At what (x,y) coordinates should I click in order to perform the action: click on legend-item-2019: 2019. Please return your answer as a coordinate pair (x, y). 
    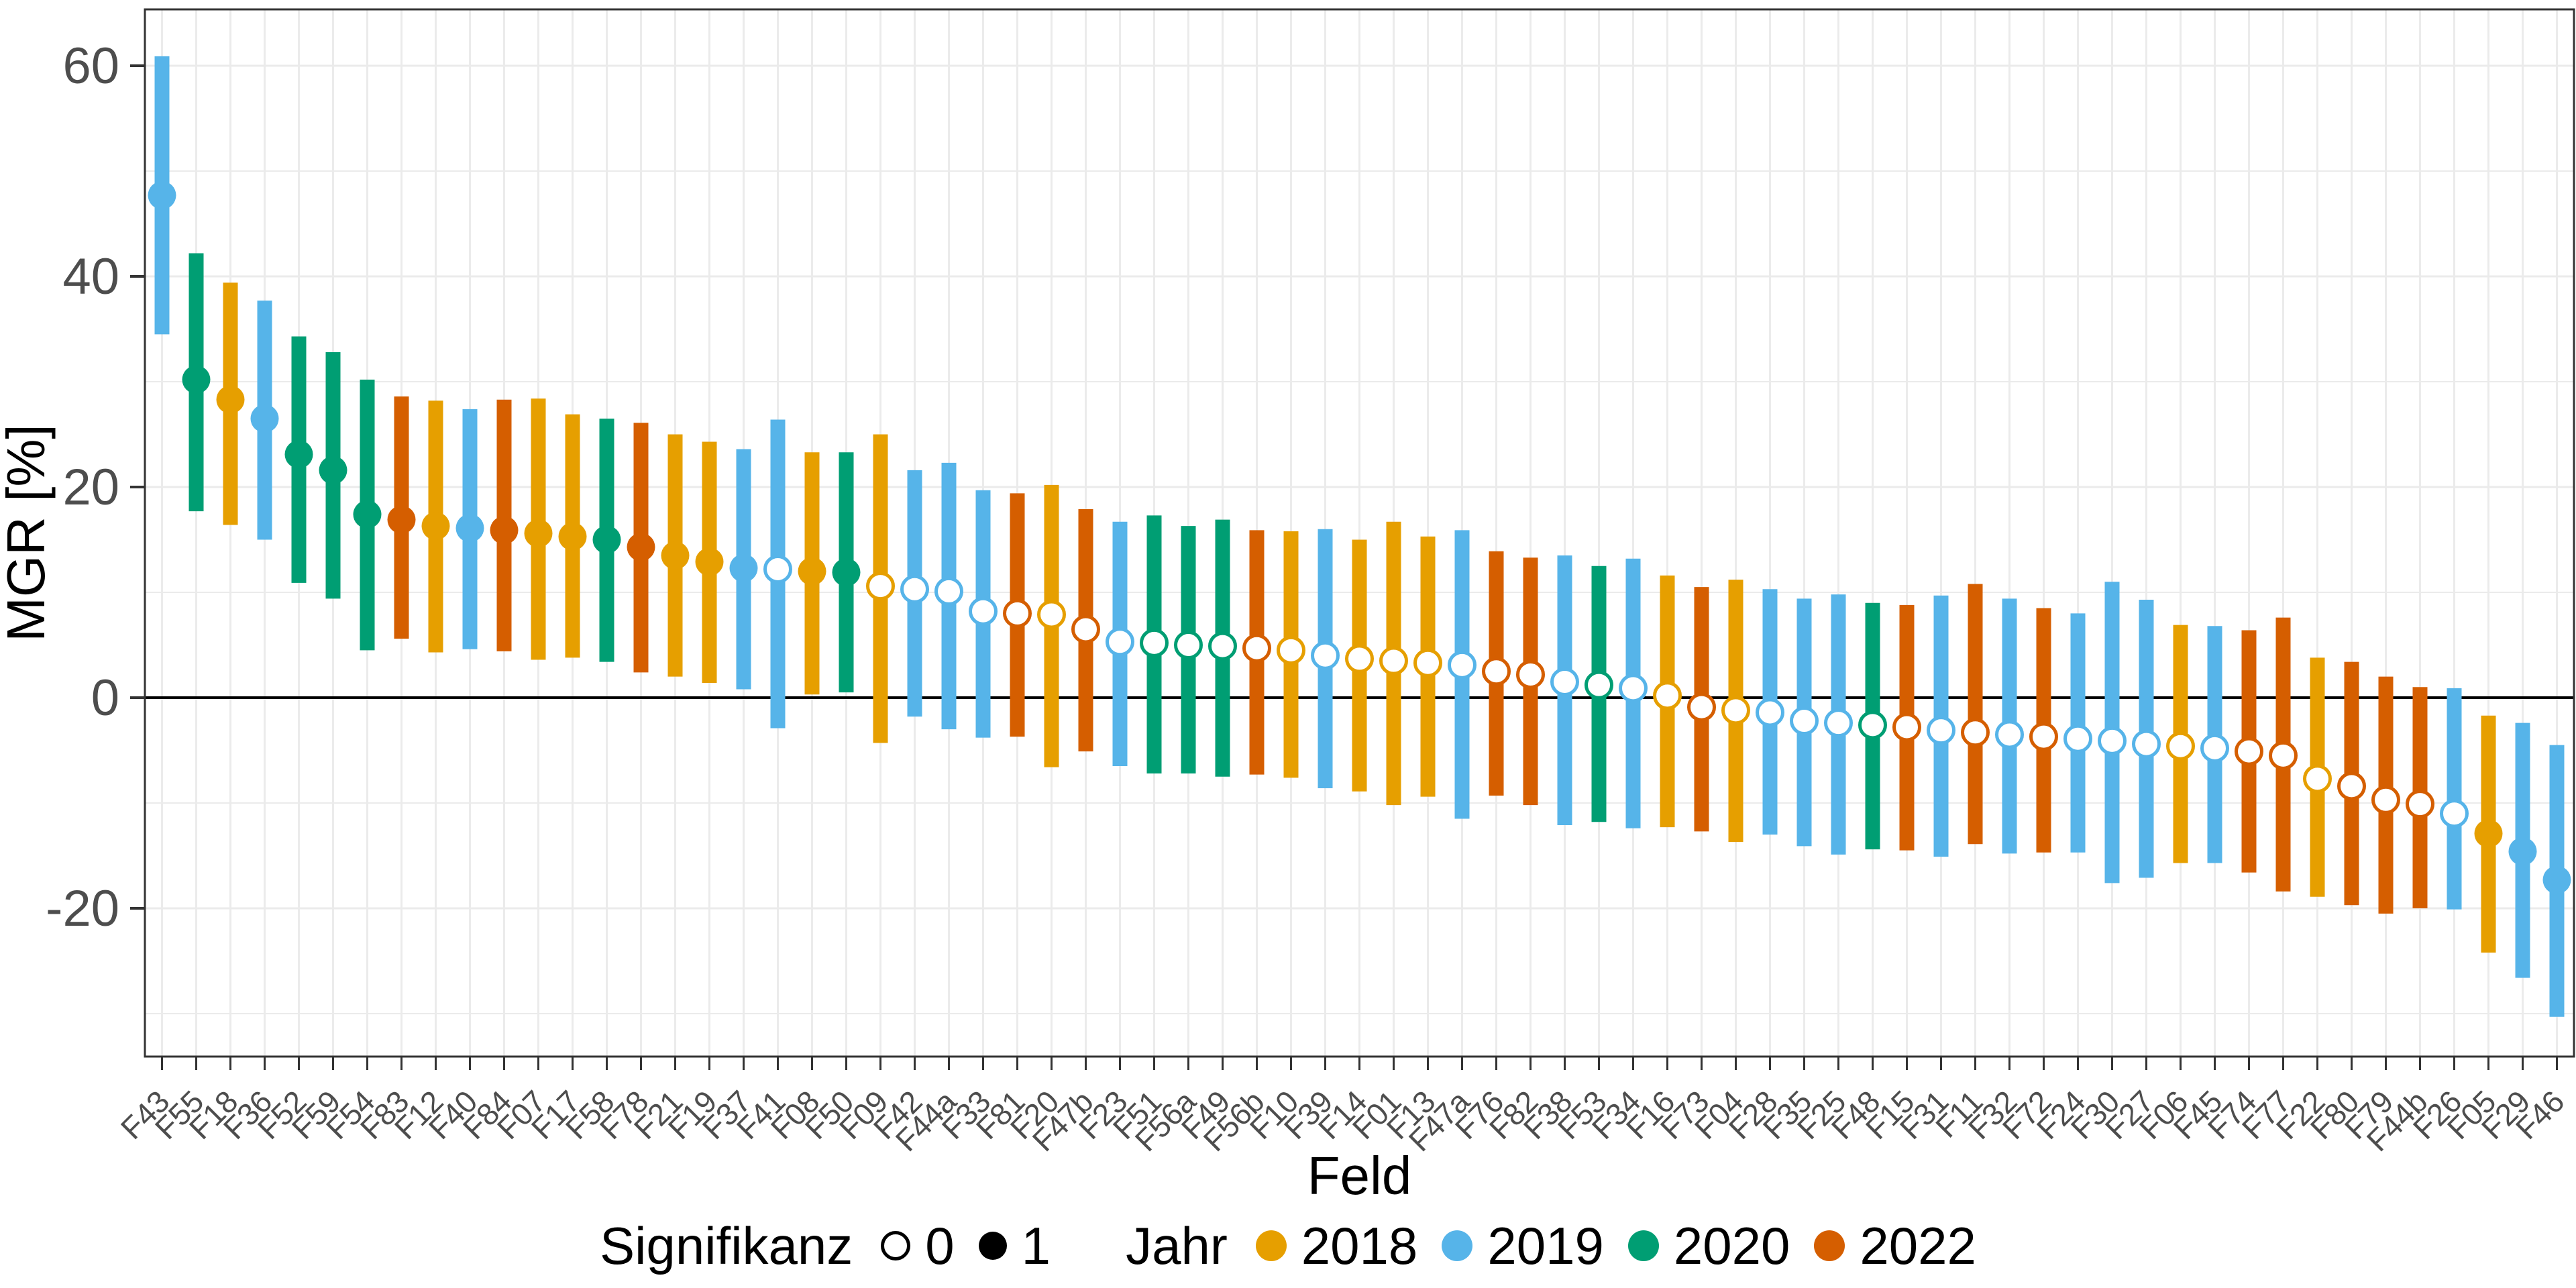
    Looking at the image, I should click on (1523, 1246).